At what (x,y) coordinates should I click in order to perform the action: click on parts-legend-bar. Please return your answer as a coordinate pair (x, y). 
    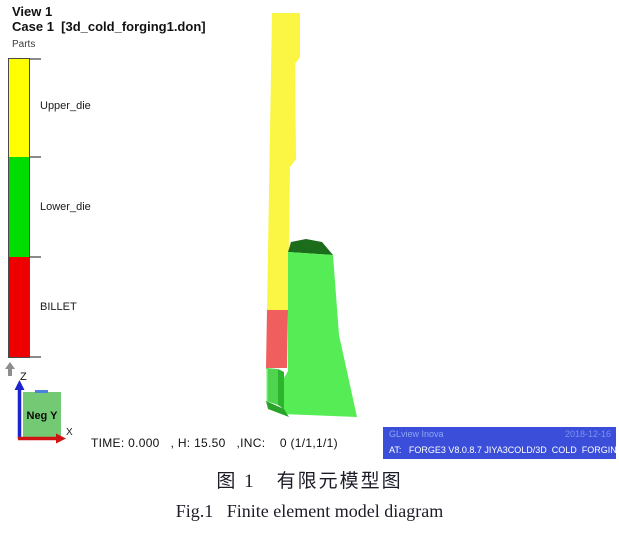
    Looking at the image, I should click on (19, 208).